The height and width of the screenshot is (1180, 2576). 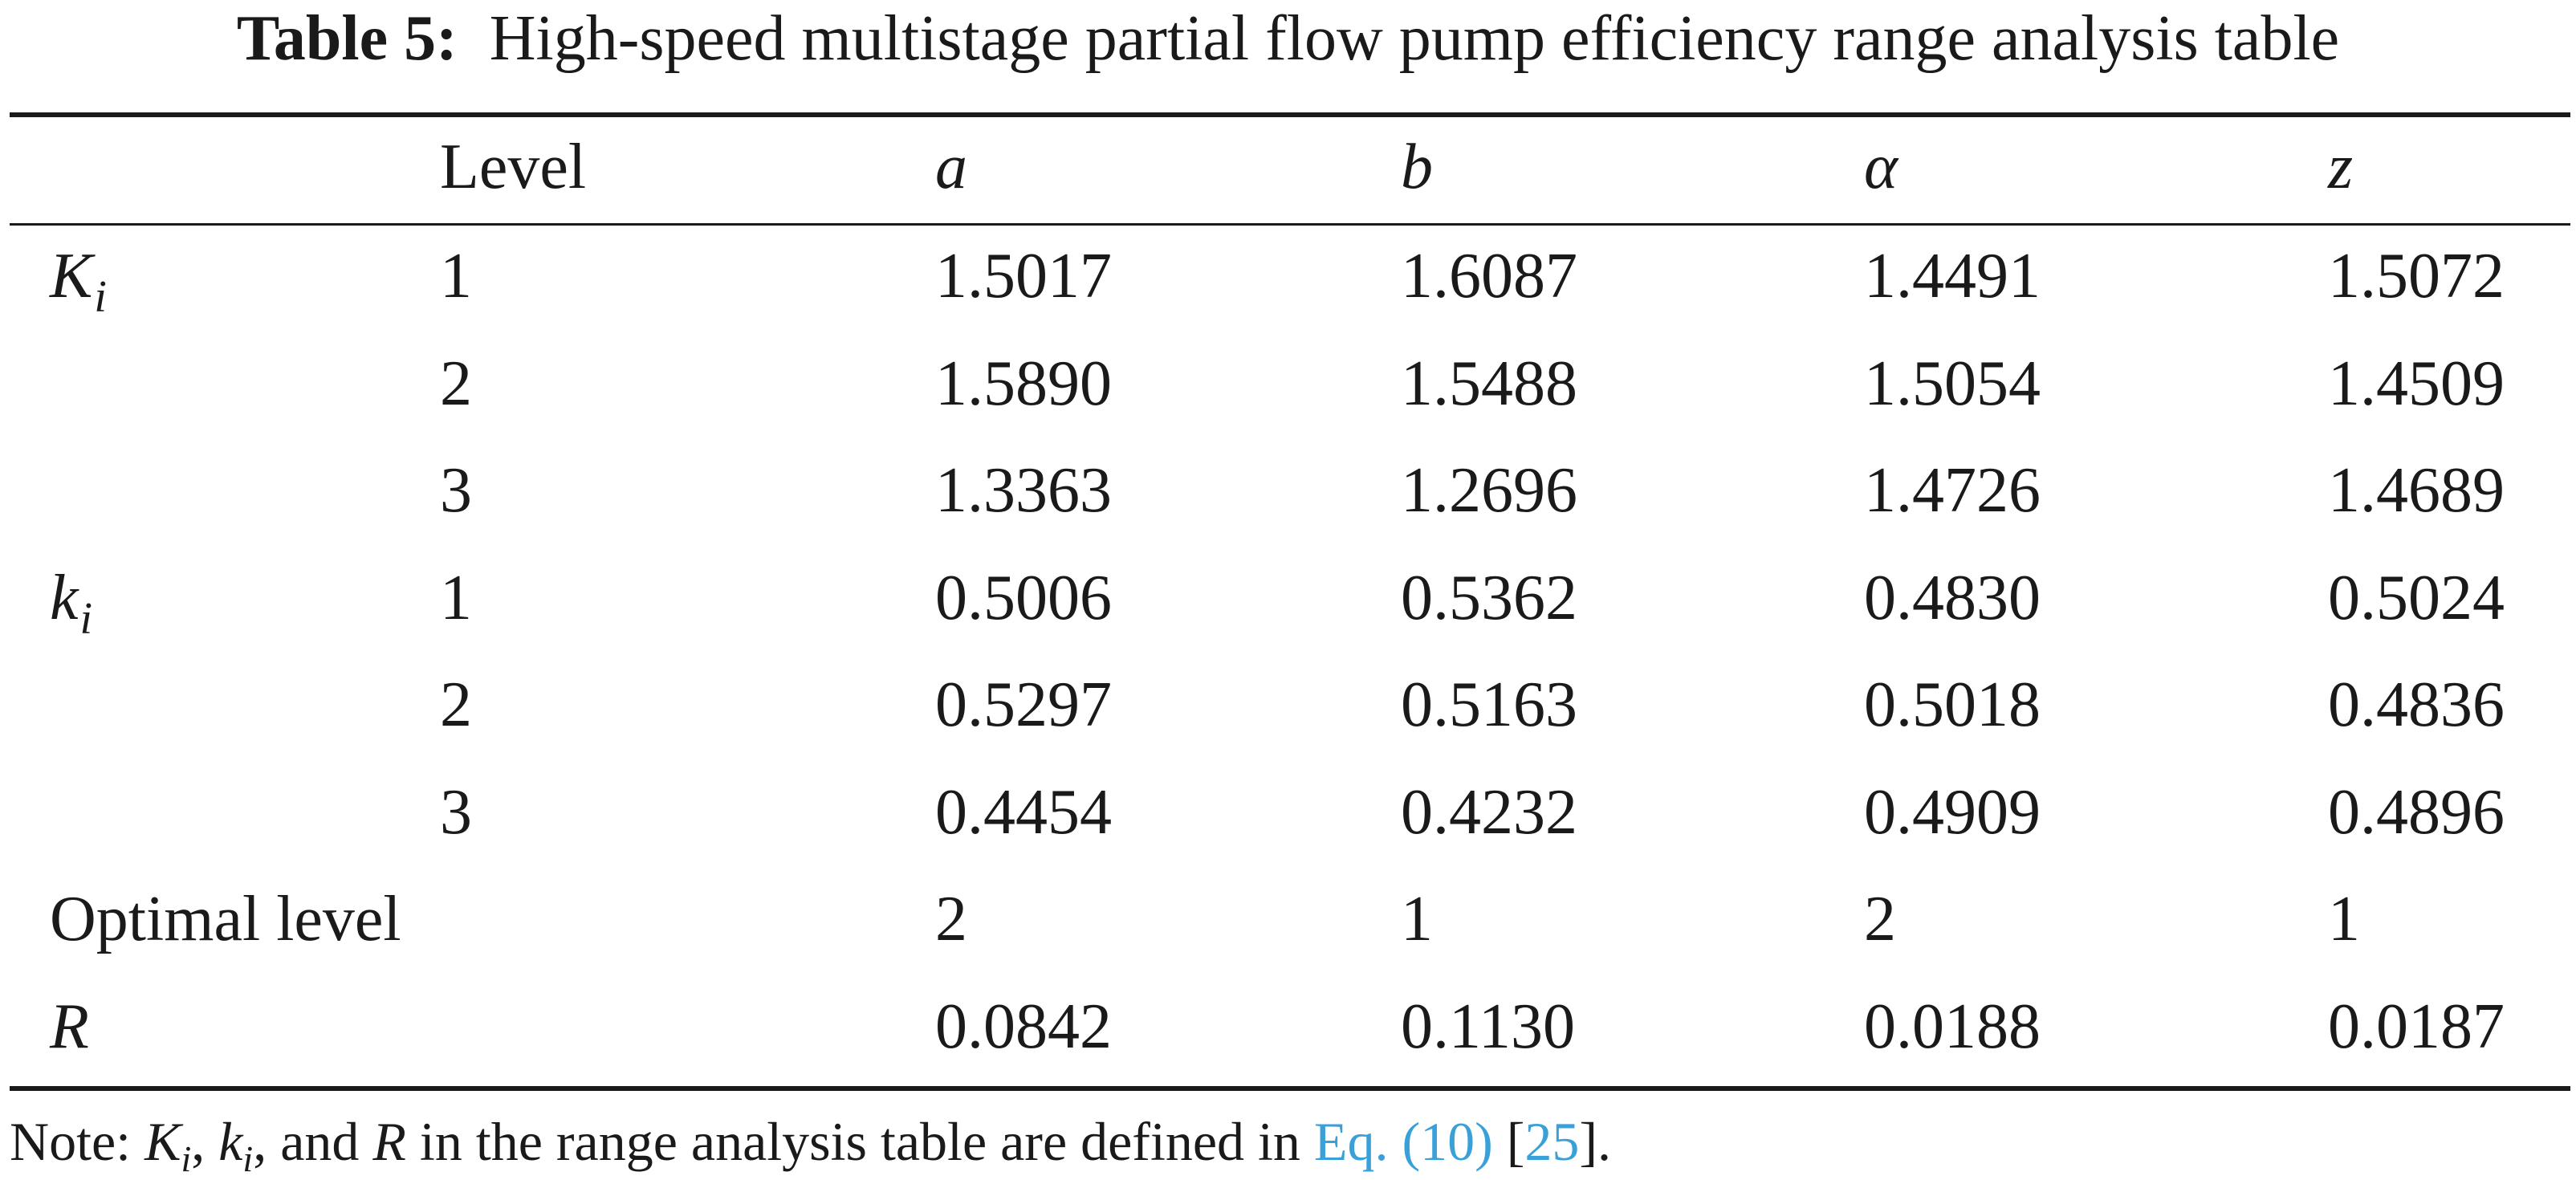 I want to click on row-group-label: ki, so click(x=71, y=602).